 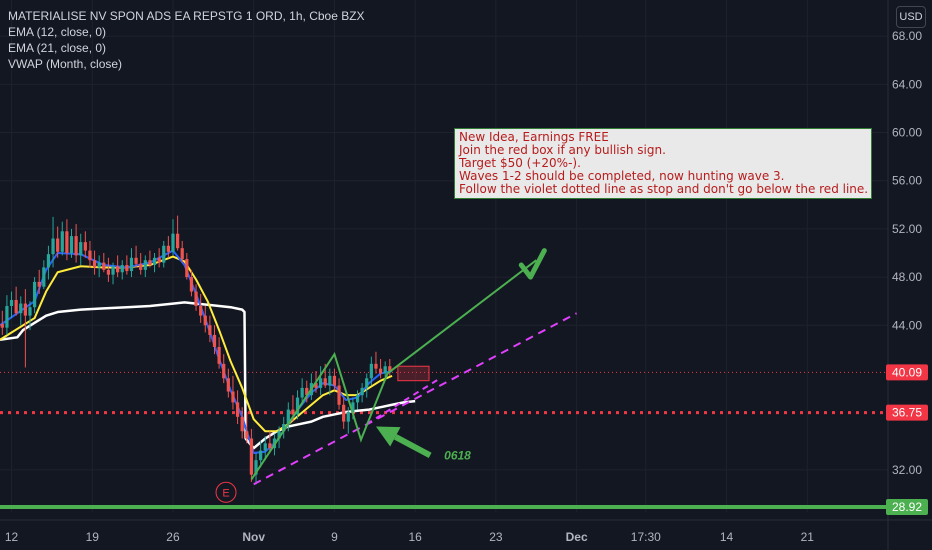 What do you see at coordinates (646, 537) in the screenshot?
I see `x-tick-label: 17:30` at bounding box center [646, 537].